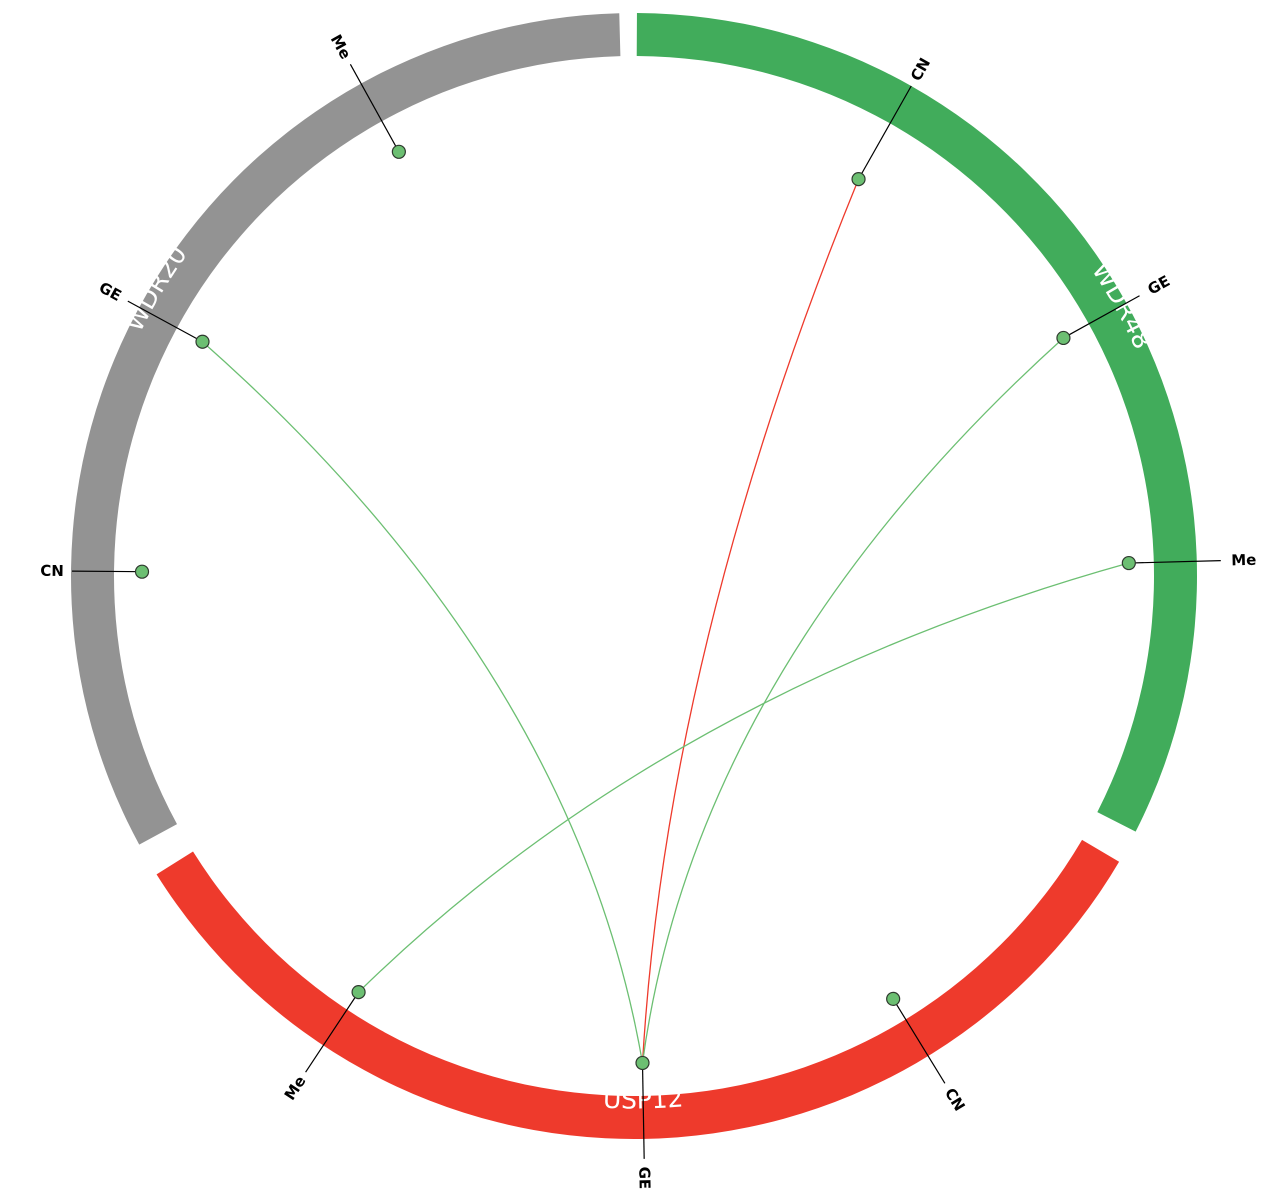  I want to click on node-wdr48-me, so click(1128, 563).